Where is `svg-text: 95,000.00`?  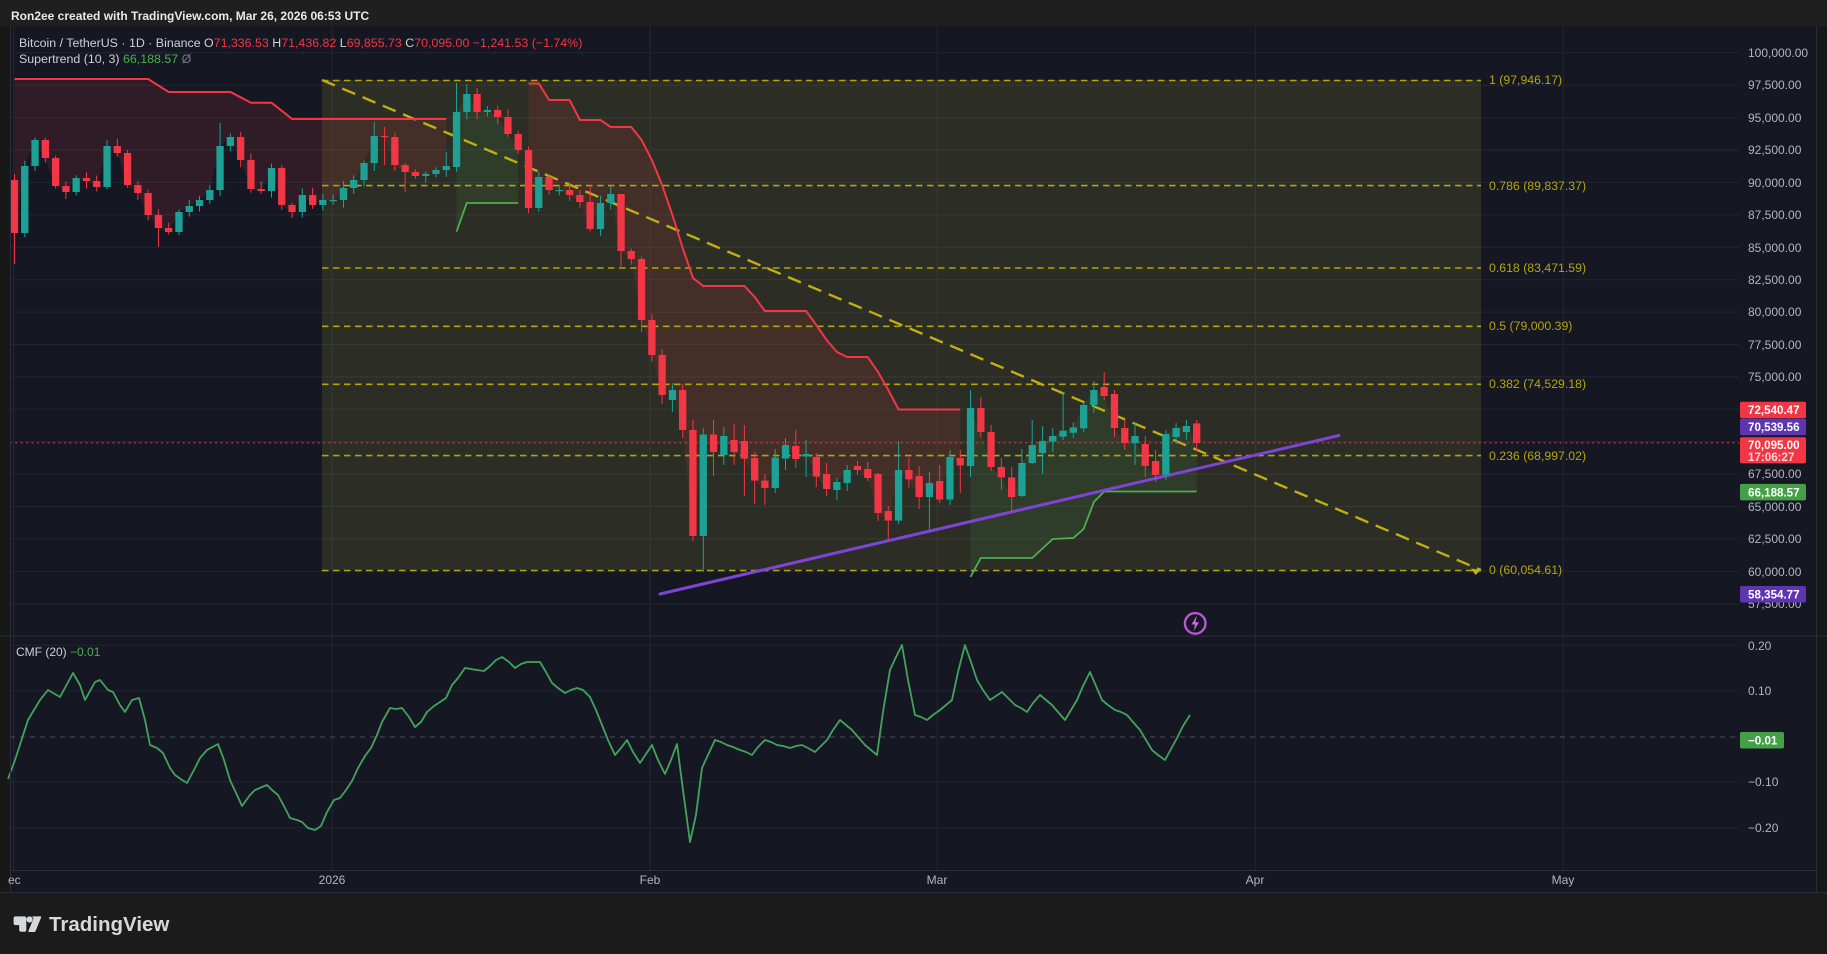 svg-text: 95,000.00 is located at coordinates (1775, 118).